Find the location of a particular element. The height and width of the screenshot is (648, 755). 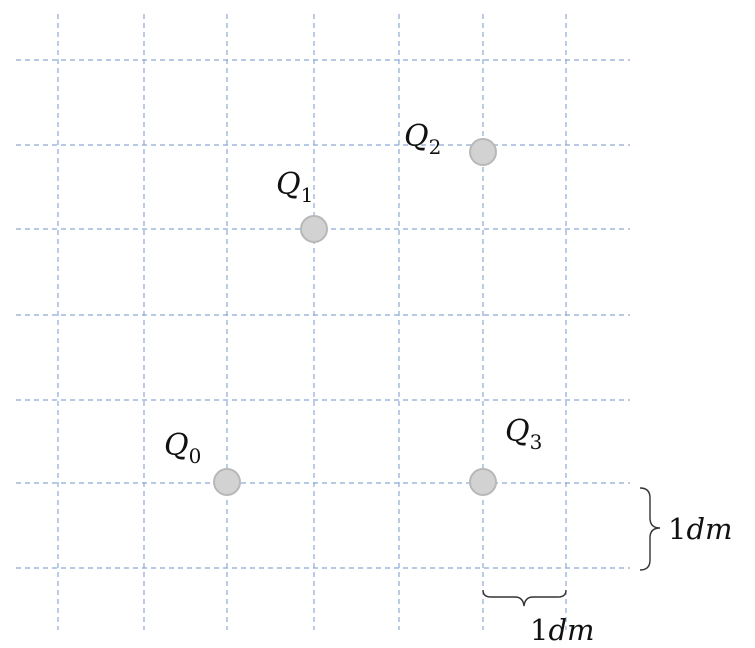

charge-q3: Q3 is located at coordinates (505, 455).